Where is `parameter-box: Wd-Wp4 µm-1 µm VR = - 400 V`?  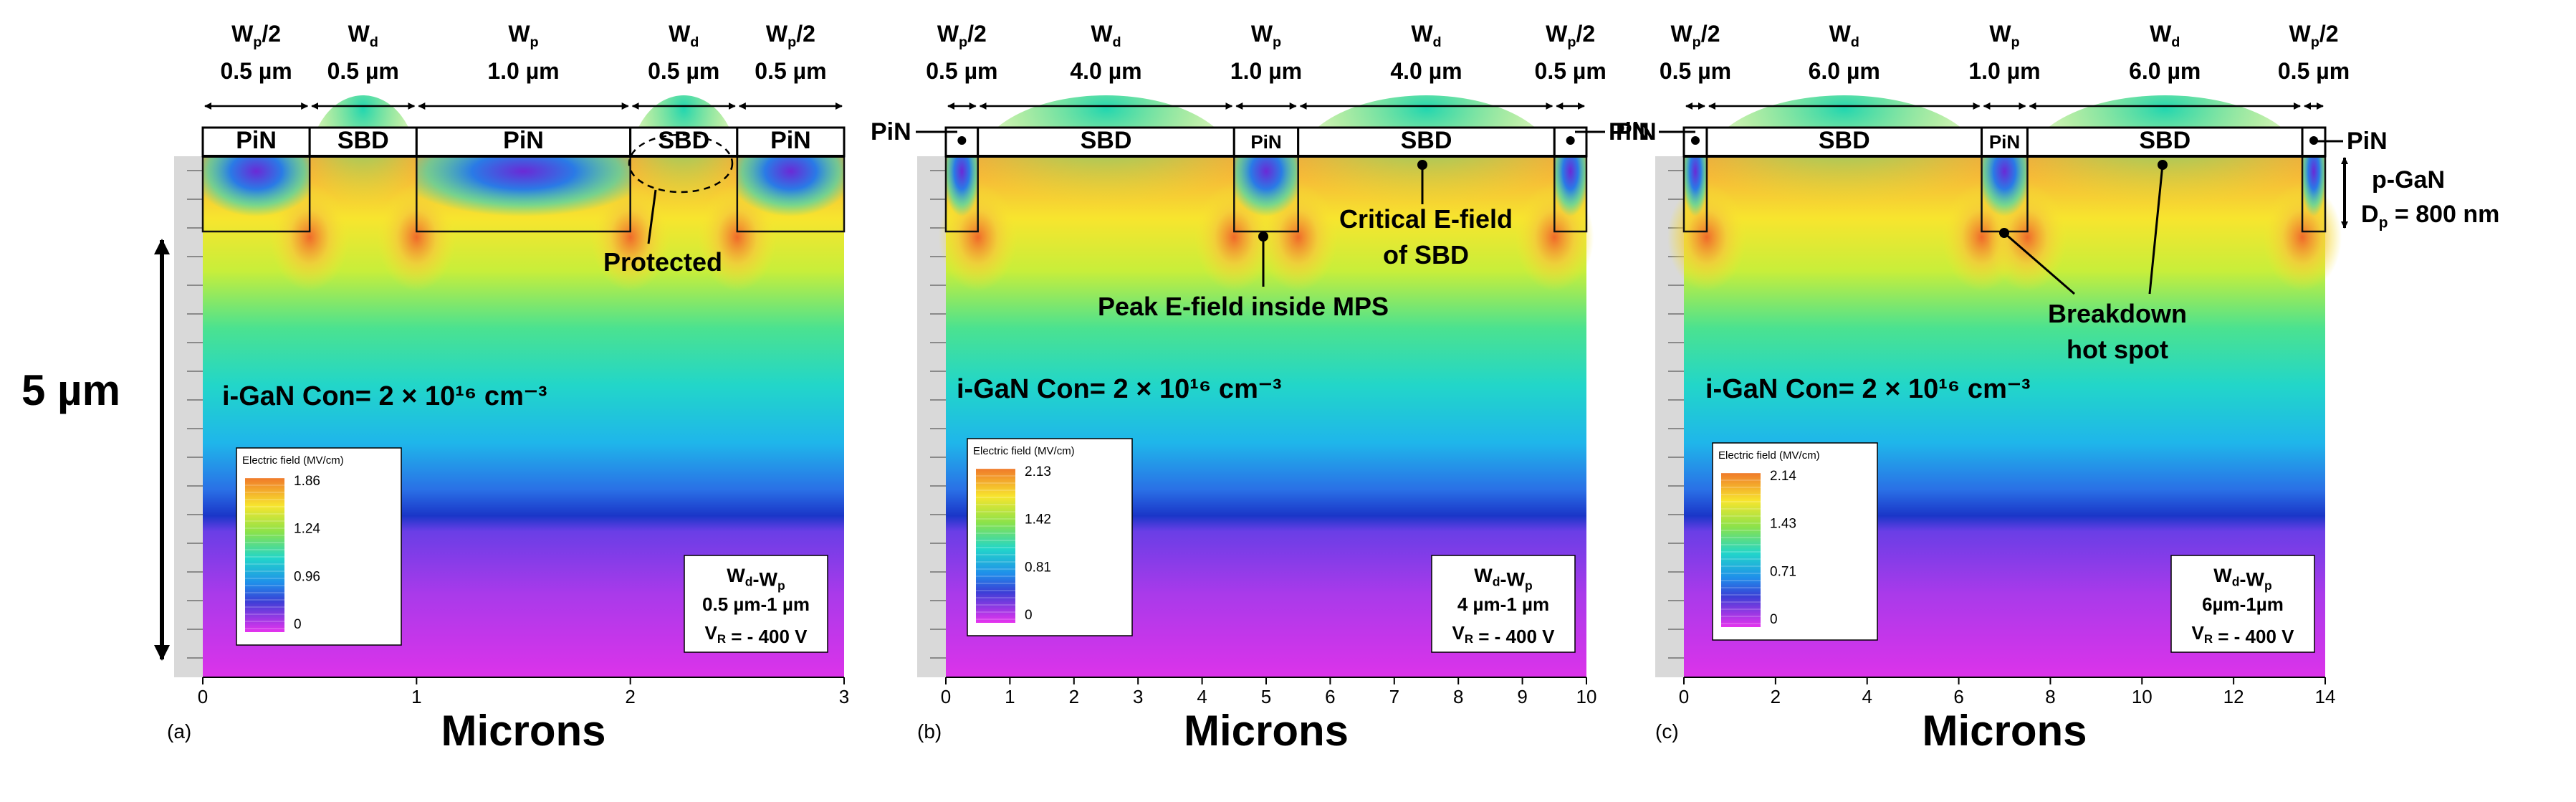 parameter-box: Wd-Wp4 µm-1 µm VR = - 400 V is located at coordinates (1503, 604).